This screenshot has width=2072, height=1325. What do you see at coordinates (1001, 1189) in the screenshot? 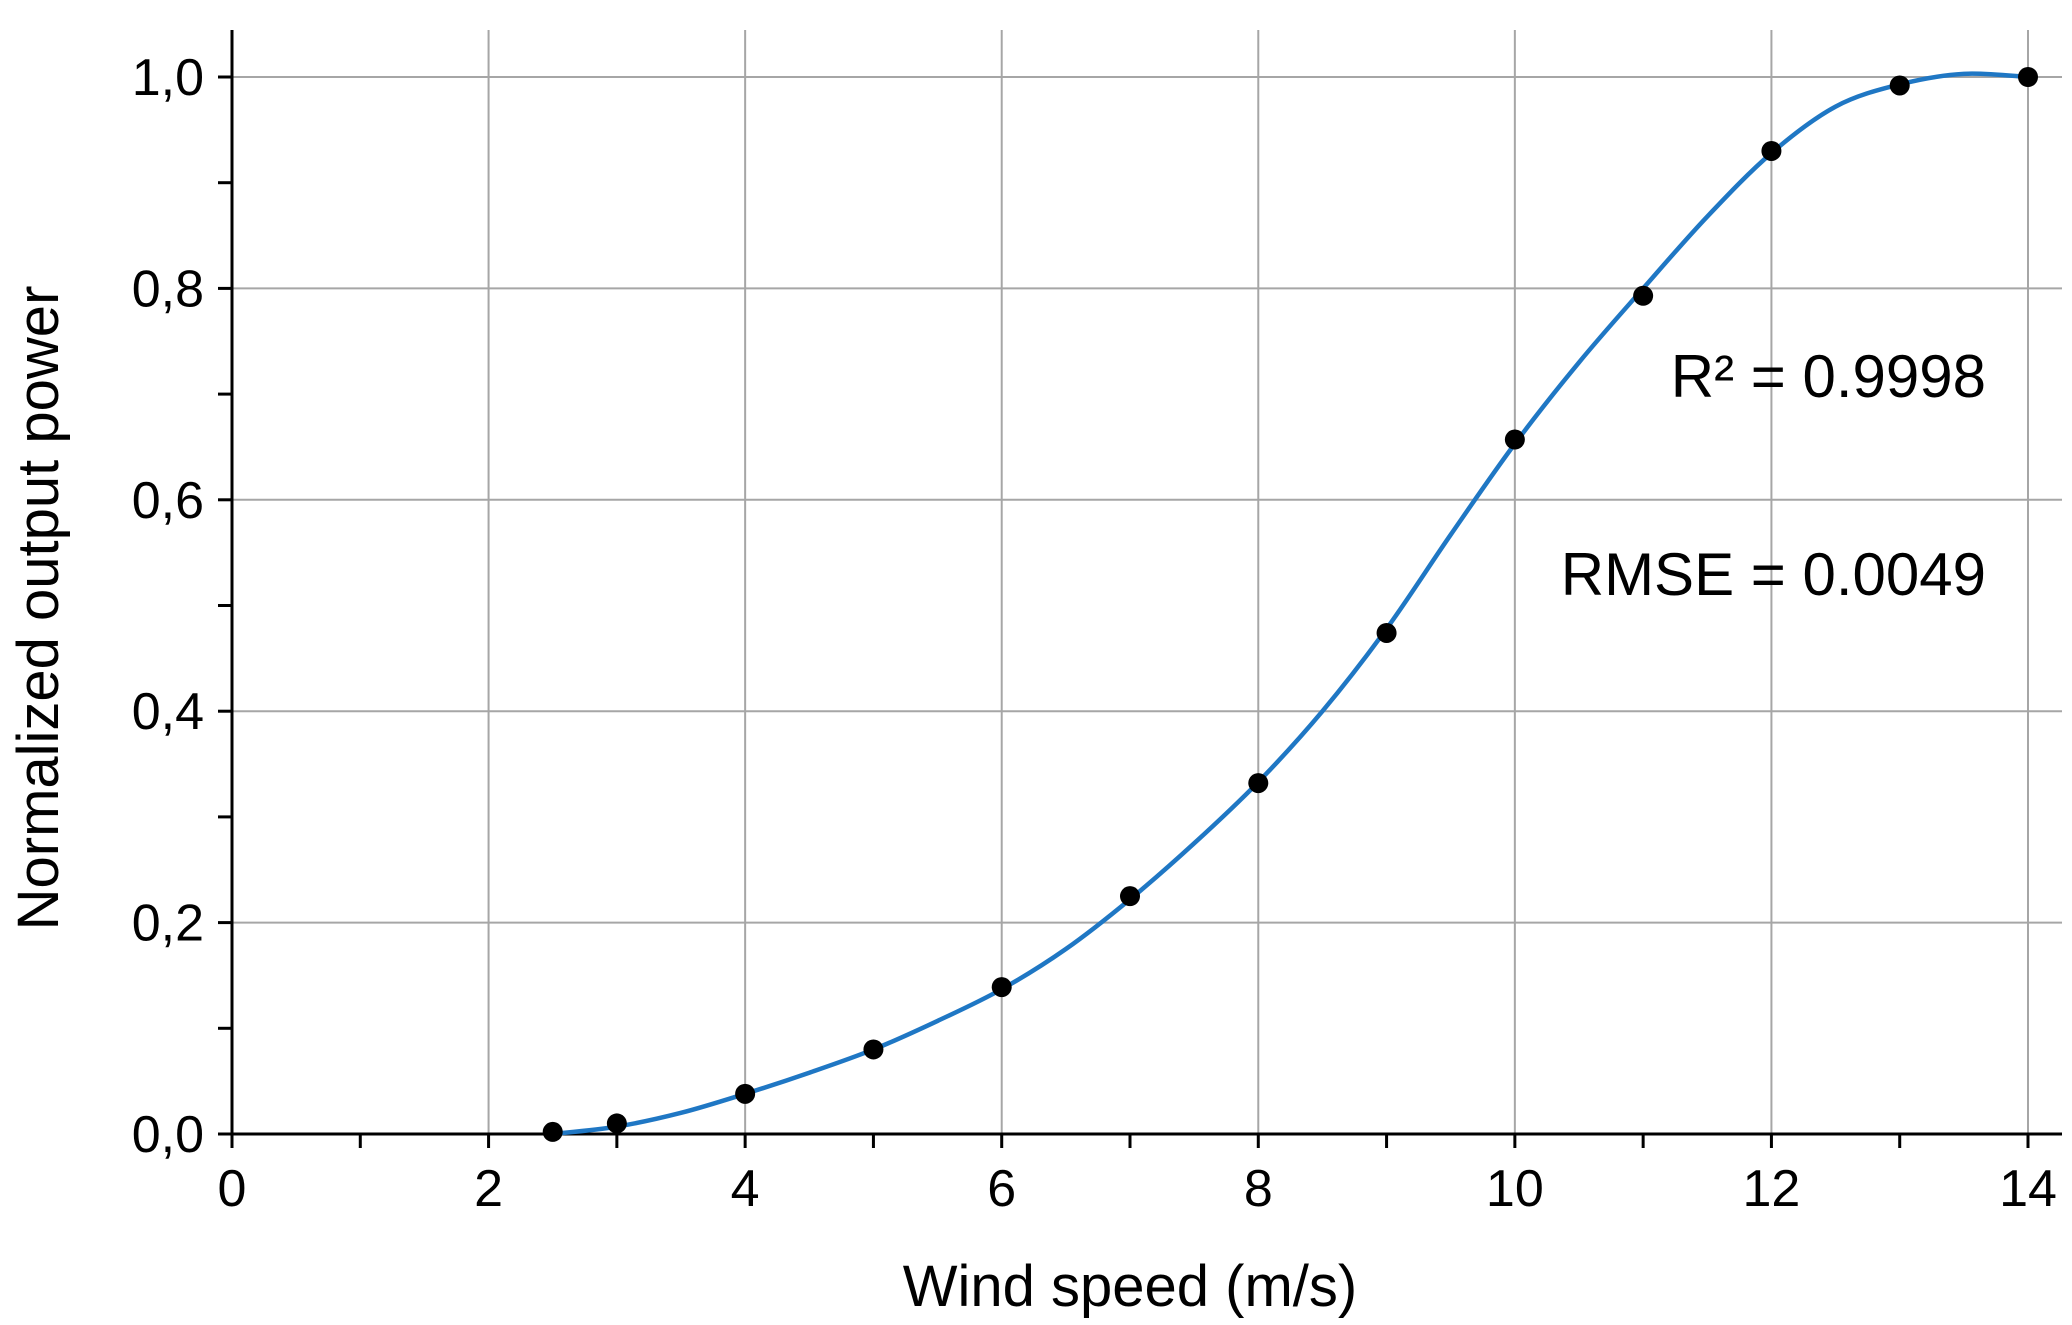
I see `x-tick-label: 6` at bounding box center [1001, 1189].